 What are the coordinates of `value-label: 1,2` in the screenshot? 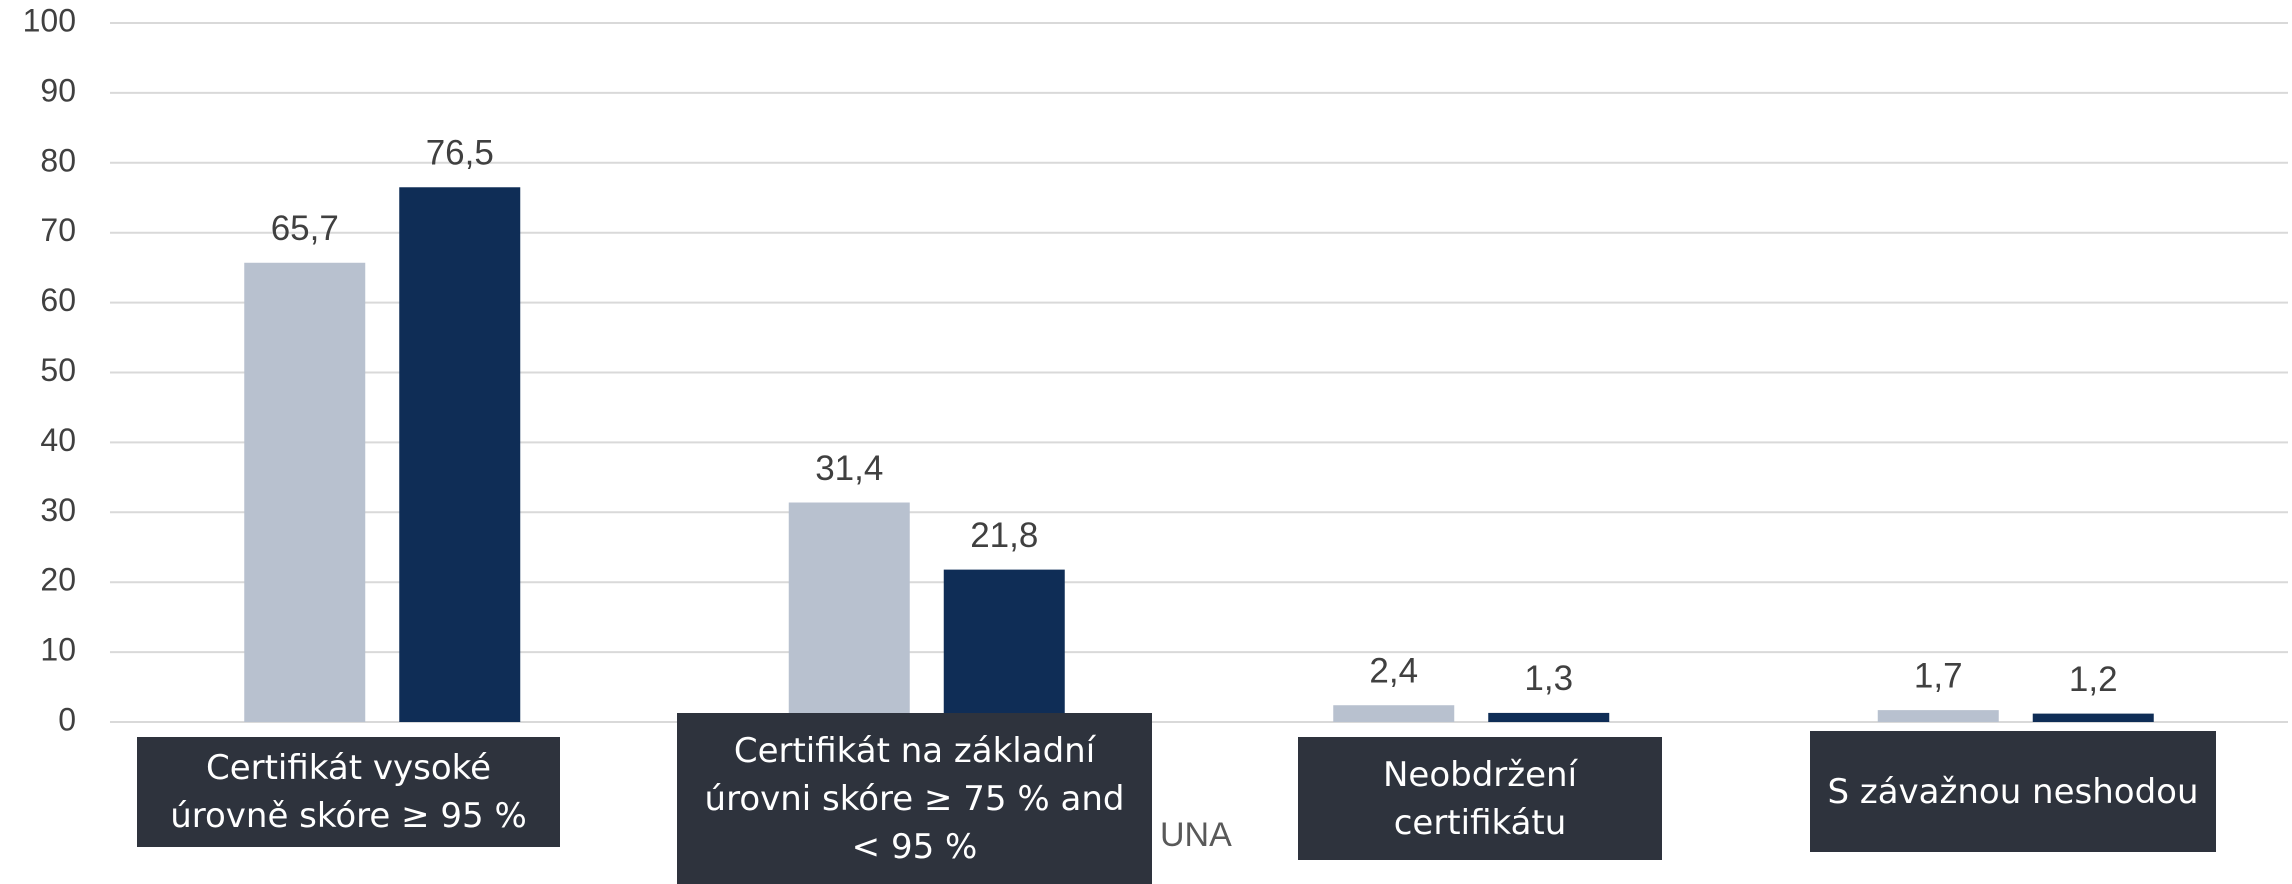 It's located at (2093, 679).